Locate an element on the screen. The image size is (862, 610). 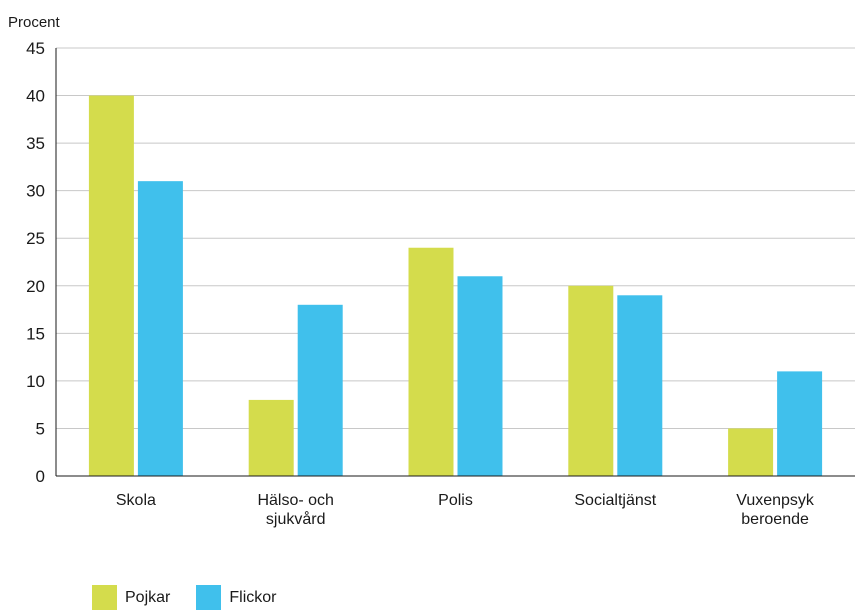
y-tick-label: 20 is located at coordinates (35, 286).